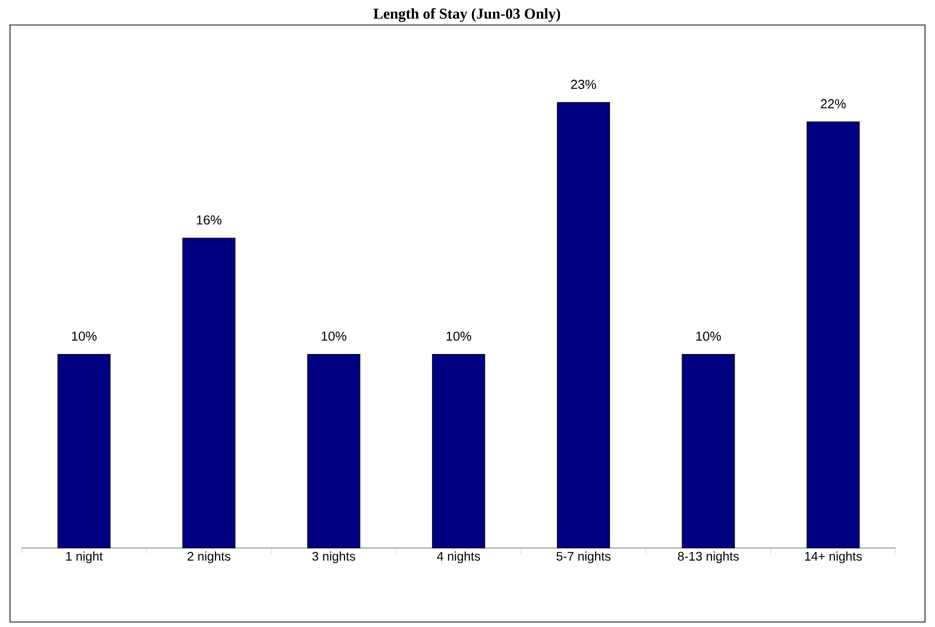 The width and height of the screenshot is (935, 627). What do you see at coordinates (833, 558) in the screenshot?
I see `x-tick-label: 14+ nights` at bounding box center [833, 558].